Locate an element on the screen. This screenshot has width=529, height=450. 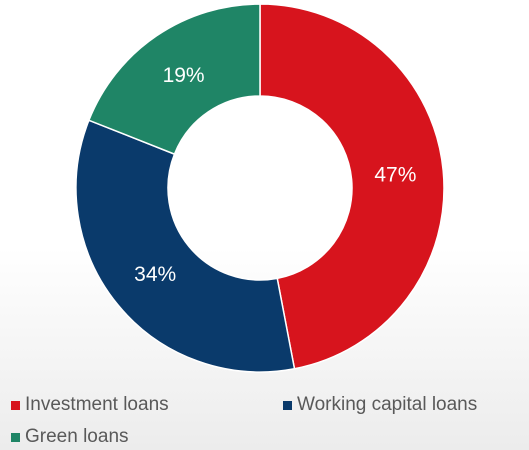
legend-swatch-green-loans is located at coordinates (15, 437).